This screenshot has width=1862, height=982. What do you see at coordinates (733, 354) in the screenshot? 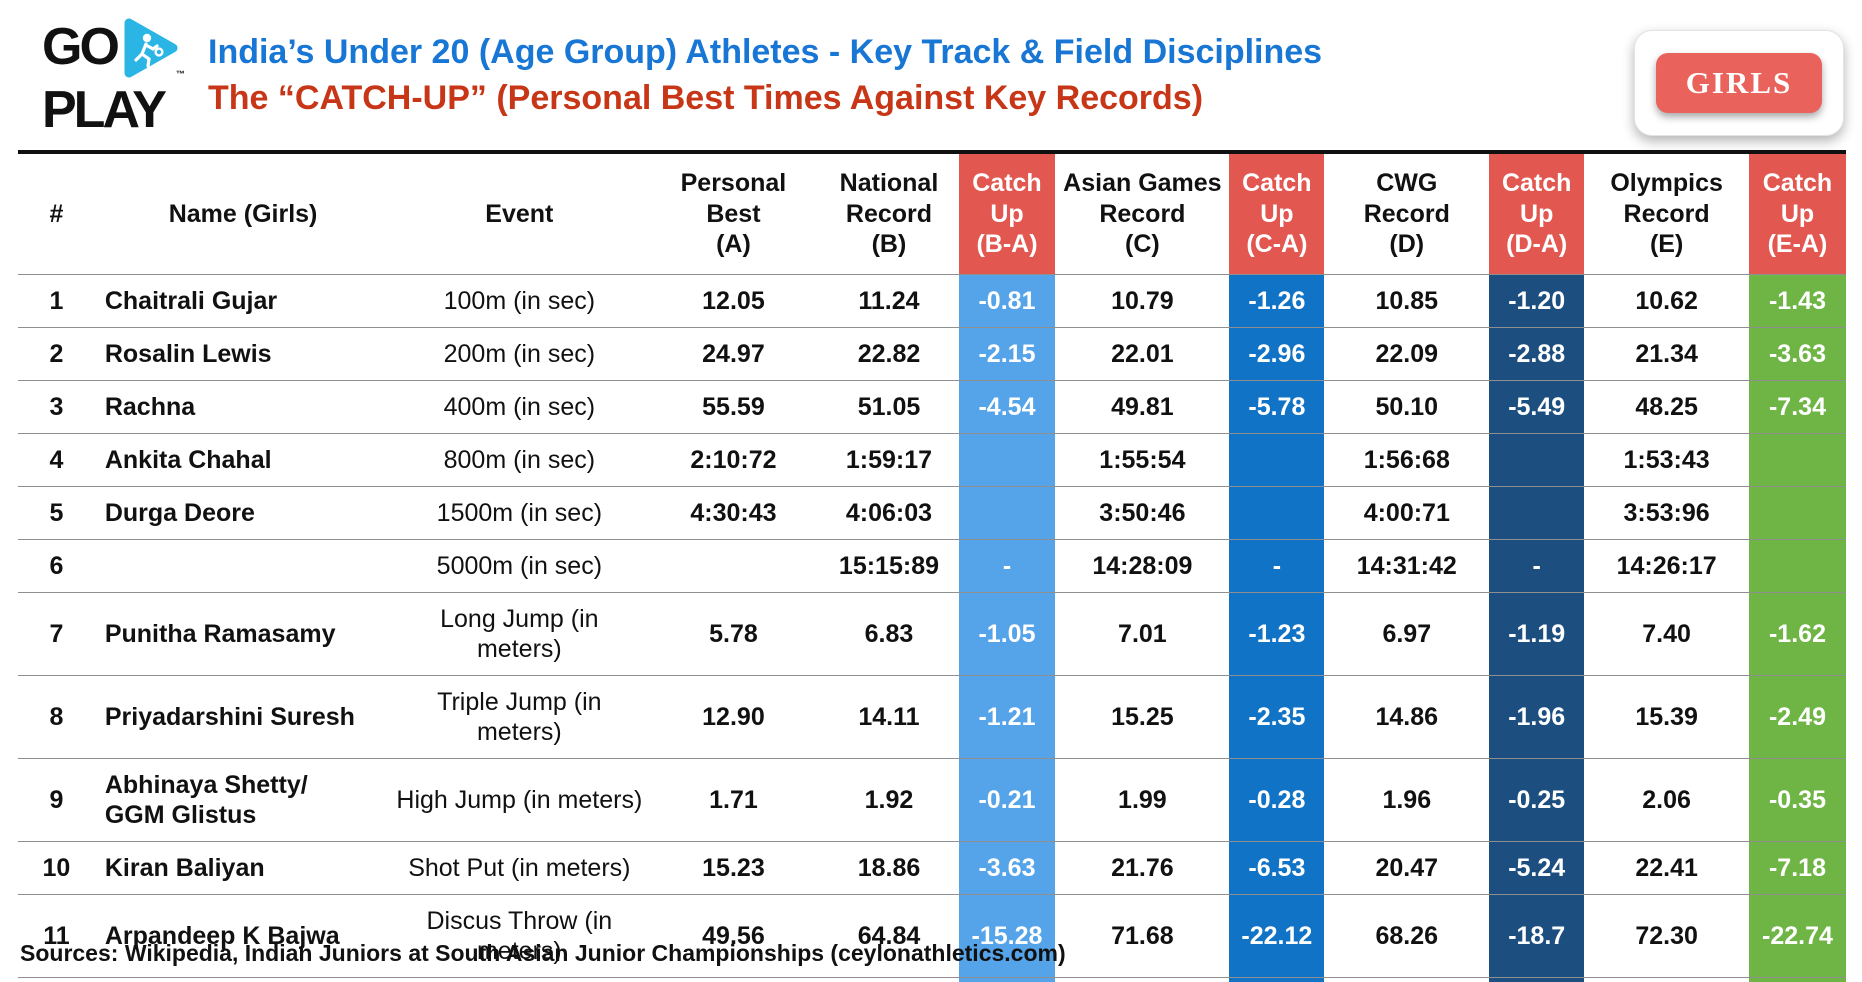
I see `cell-personal-best: 24.97` at bounding box center [733, 354].